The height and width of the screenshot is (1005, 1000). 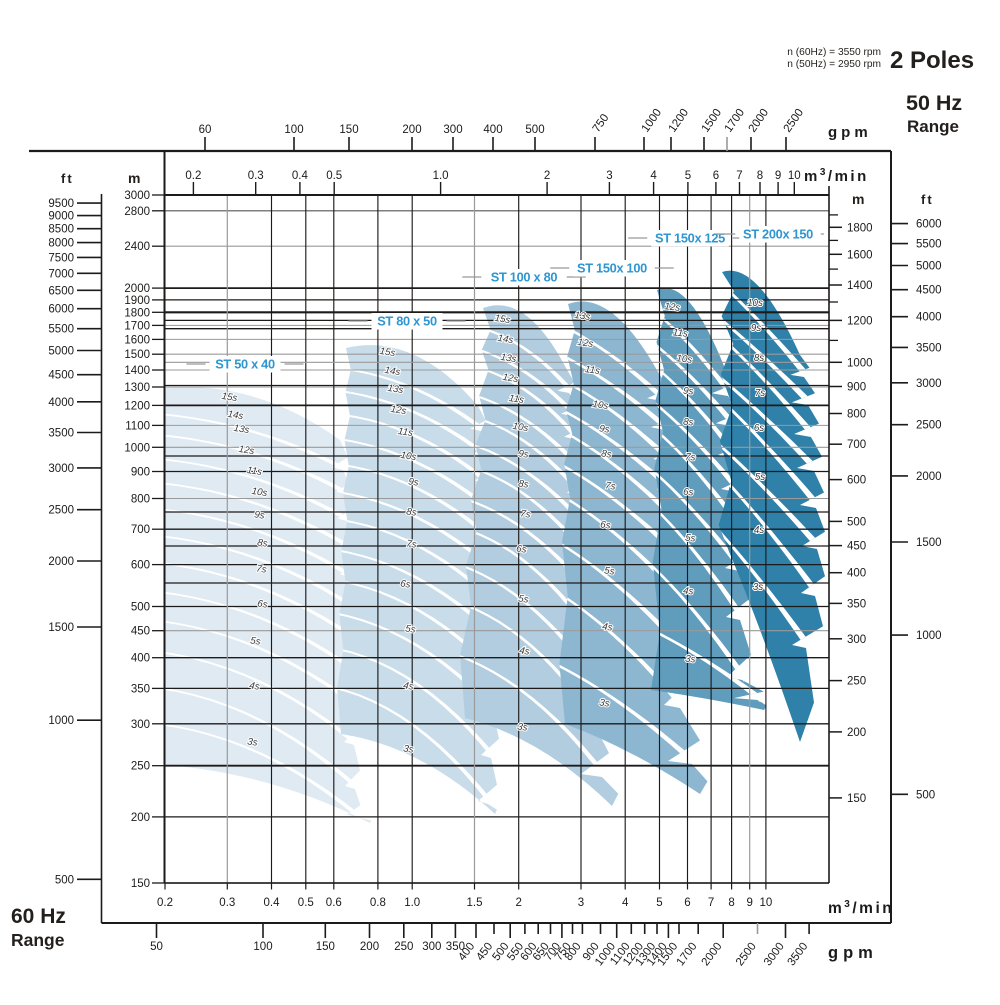 I want to click on svg-text: 60 Hz, so click(x=38, y=916).